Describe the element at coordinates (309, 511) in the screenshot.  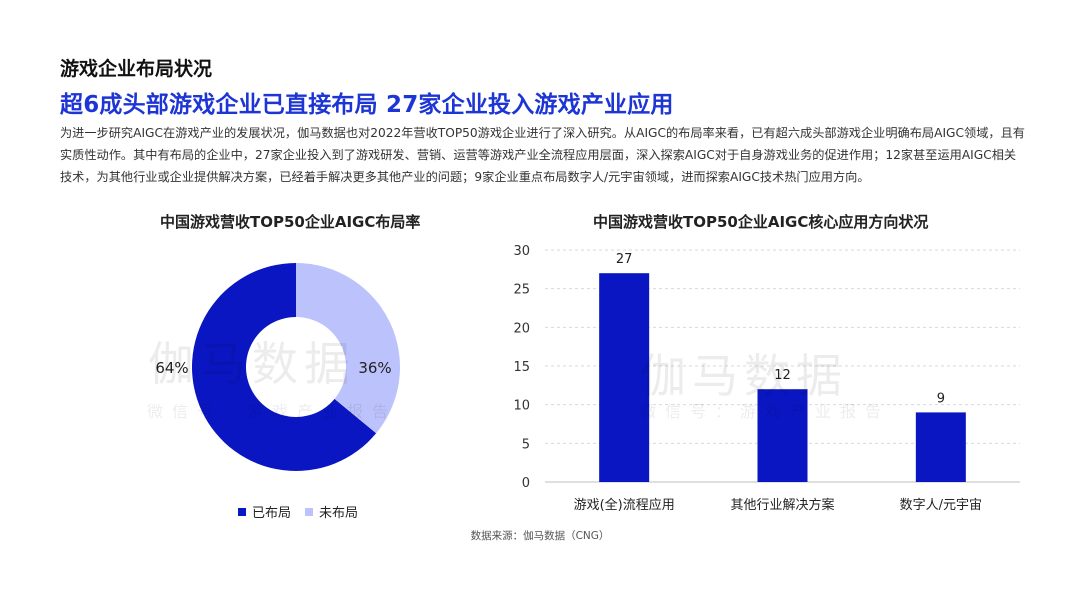
I see `legend-swatch-not-deployed` at that location.